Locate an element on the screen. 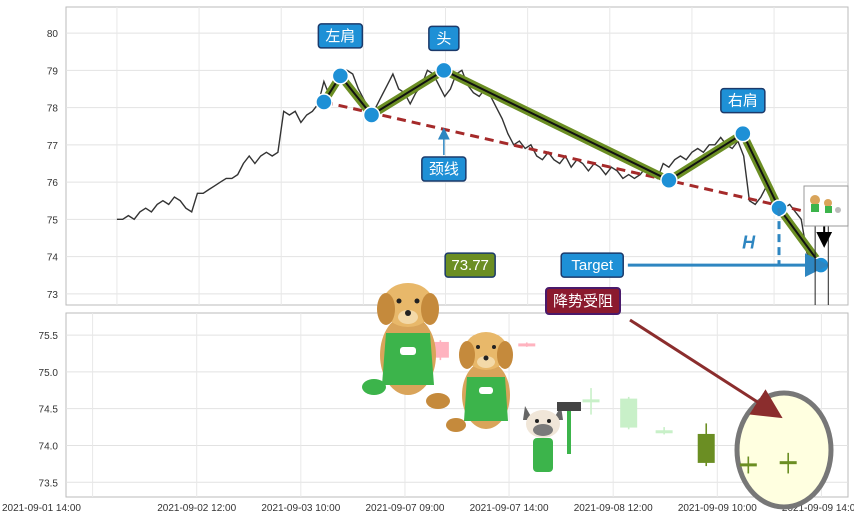 The width and height of the screenshot is (854, 520). candle-panel-y-axis: 73.5 74.0 74.5 75.0 75.5 is located at coordinates (49, 410).